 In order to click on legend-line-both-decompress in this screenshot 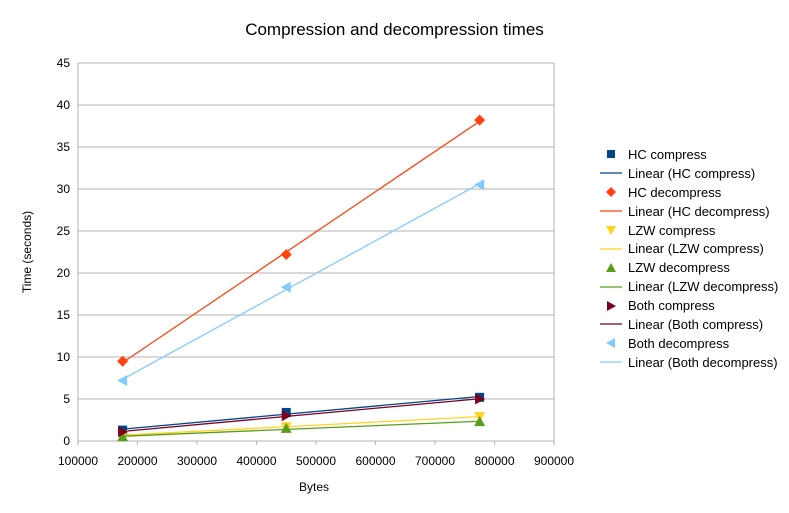, I will do `click(611, 362)`.